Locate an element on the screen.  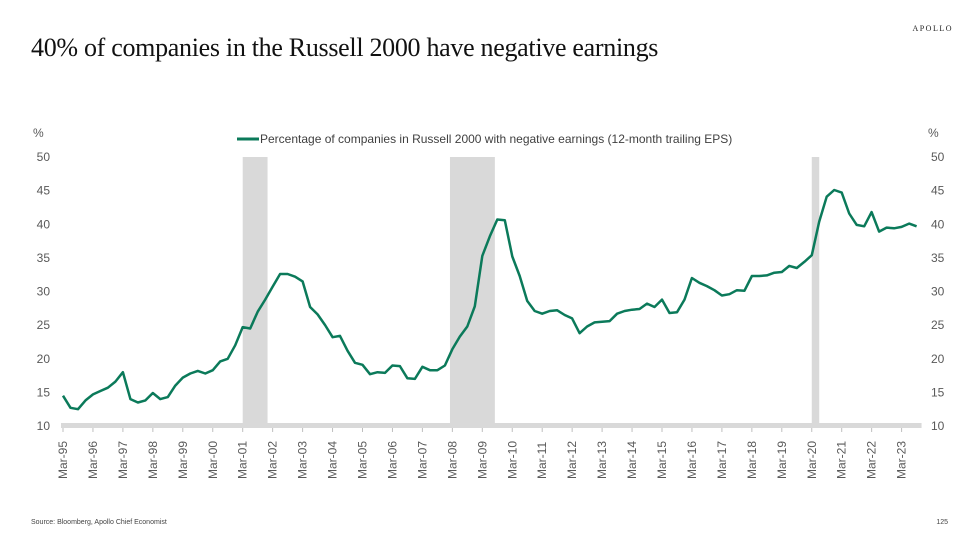
y-tick-label-right: 45 is located at coordinates (938, 191).